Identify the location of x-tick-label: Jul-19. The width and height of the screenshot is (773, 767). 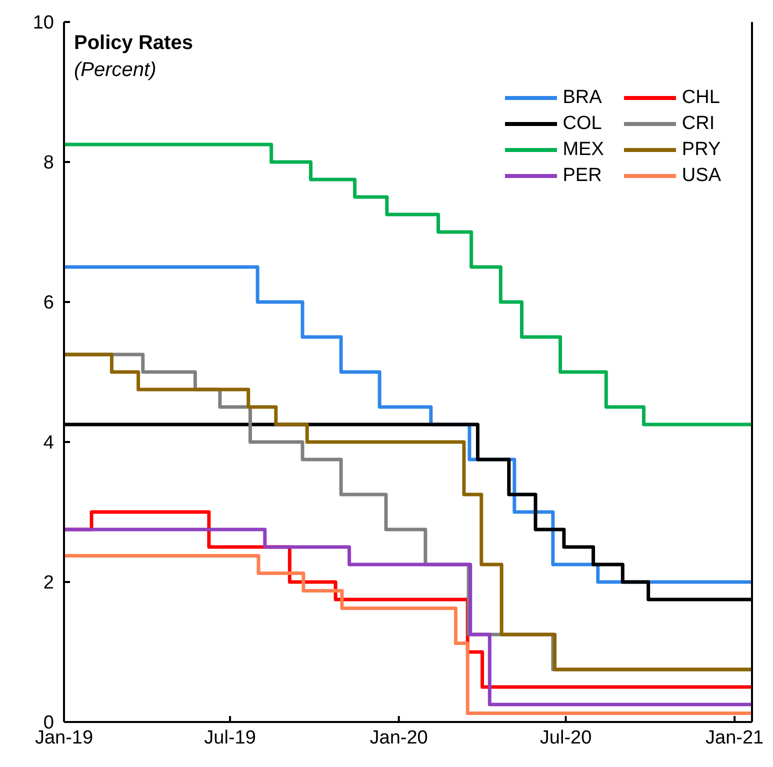
(230, 737).